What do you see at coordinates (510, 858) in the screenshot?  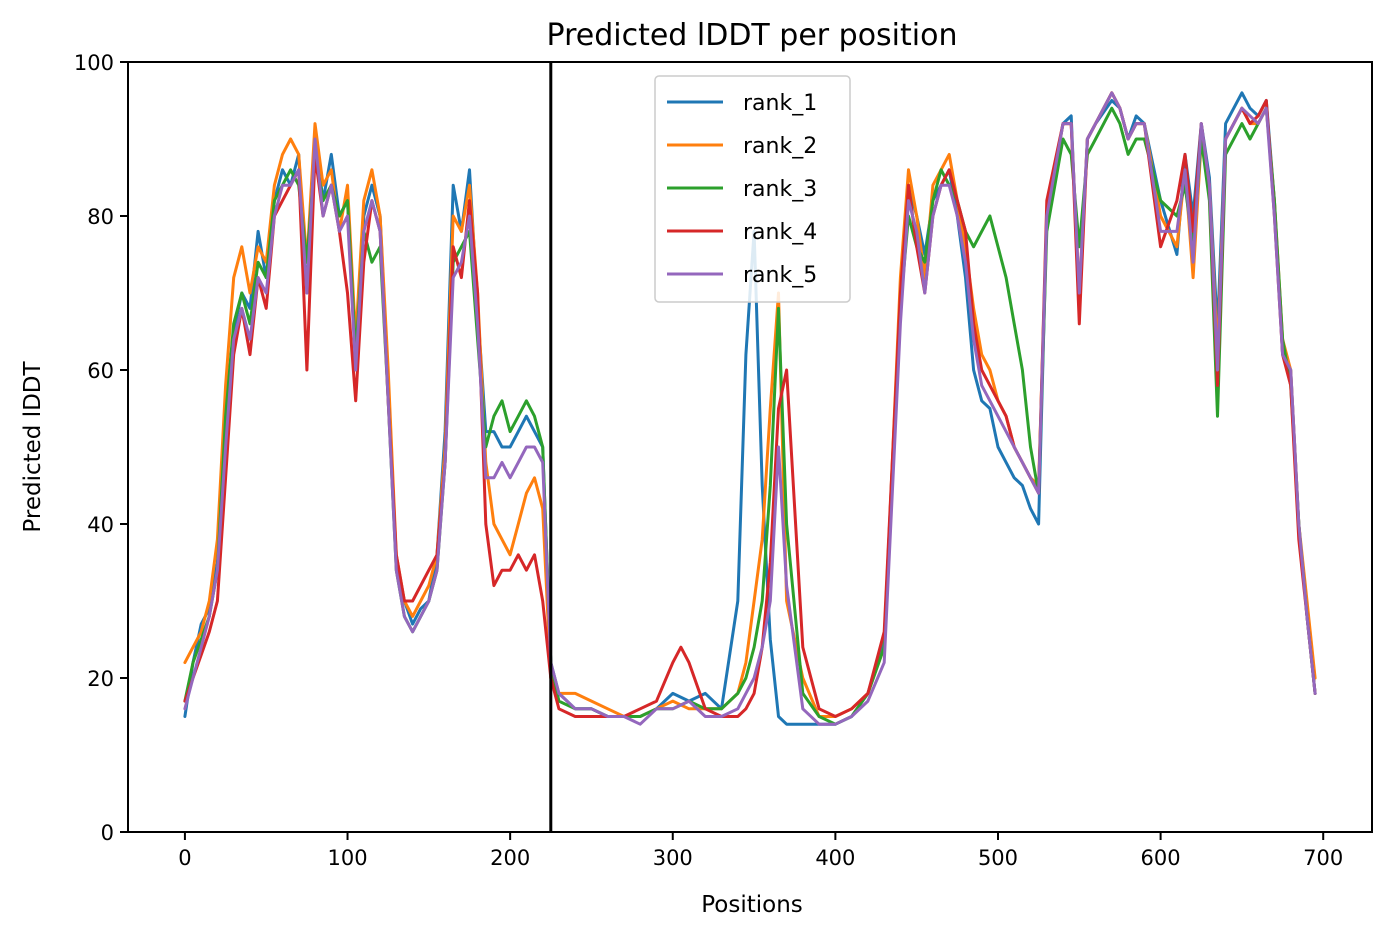 I see `x-tick-label: 200` at bounding box center [510, 858].